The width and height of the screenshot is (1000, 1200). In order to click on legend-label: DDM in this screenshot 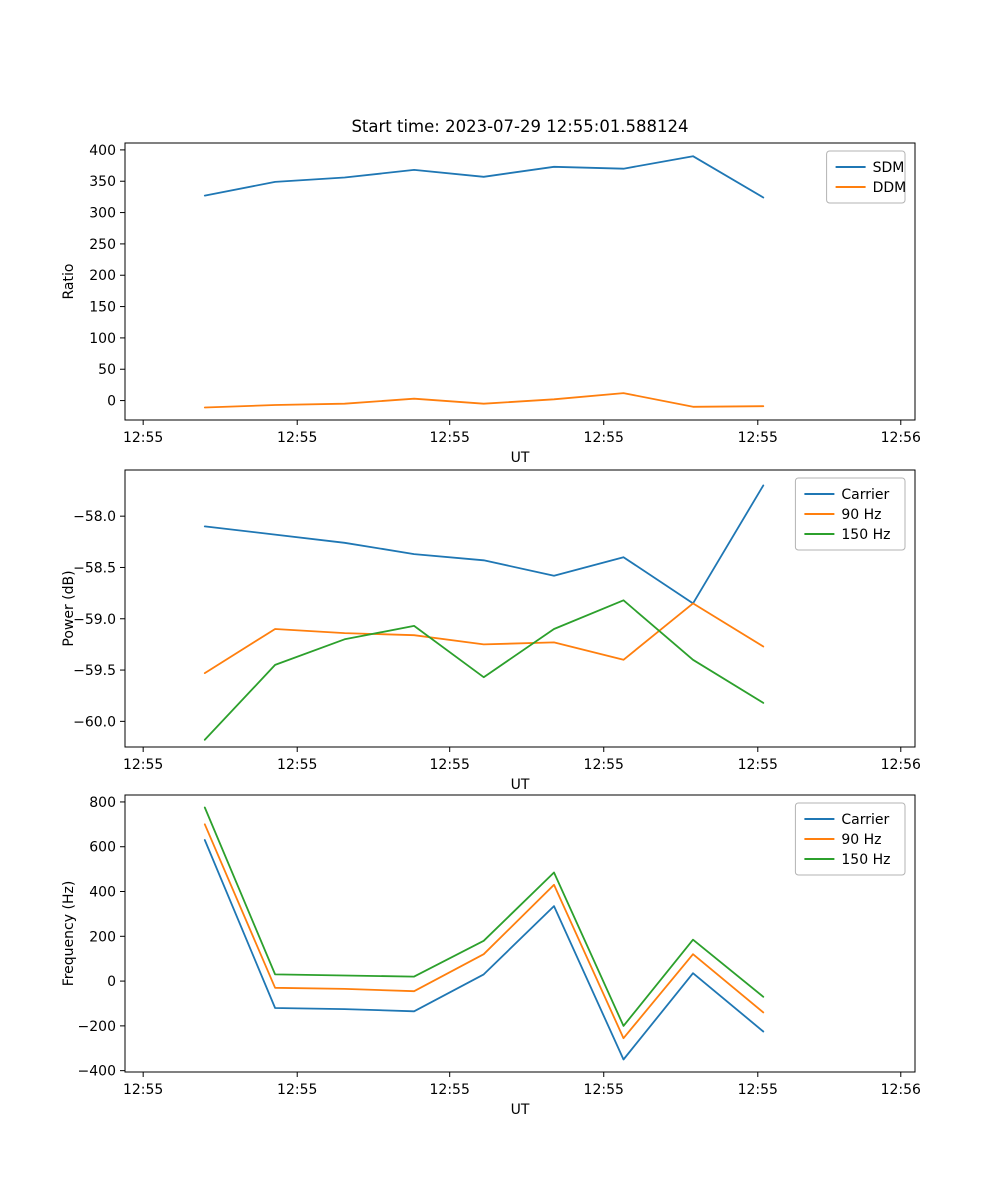, I will do `click(890, 188)`.